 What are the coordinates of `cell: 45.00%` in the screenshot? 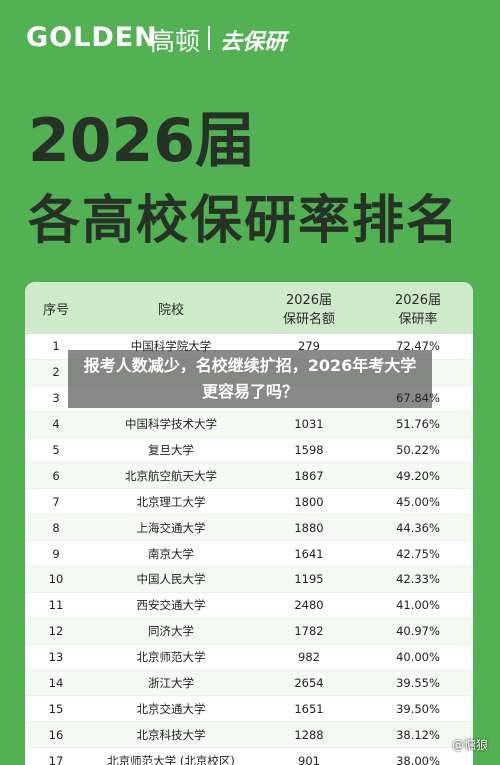 It's located at (418, 501).